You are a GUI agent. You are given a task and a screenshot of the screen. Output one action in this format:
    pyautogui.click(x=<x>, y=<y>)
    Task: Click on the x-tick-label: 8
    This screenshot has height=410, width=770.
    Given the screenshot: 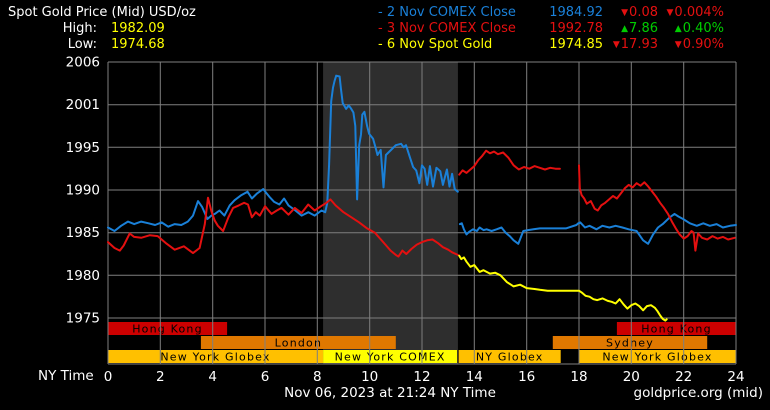 What is the action you would take?
    pyautogui.click(x=317, y=377)
    